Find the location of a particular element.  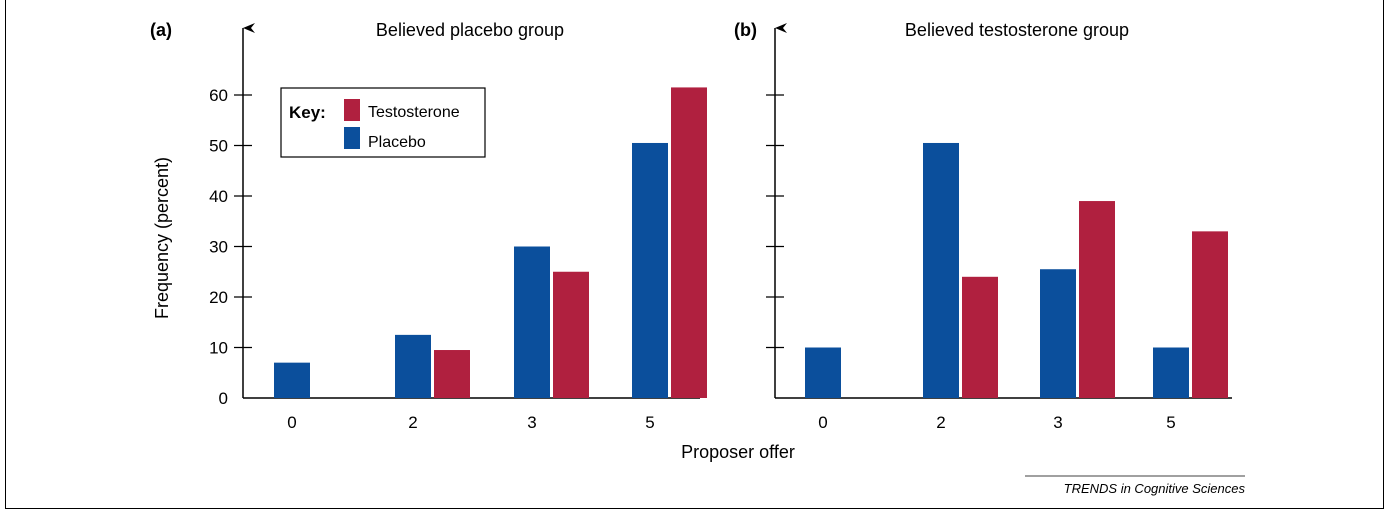

panel-b-y-ticks is located at coordinates (775, 221).